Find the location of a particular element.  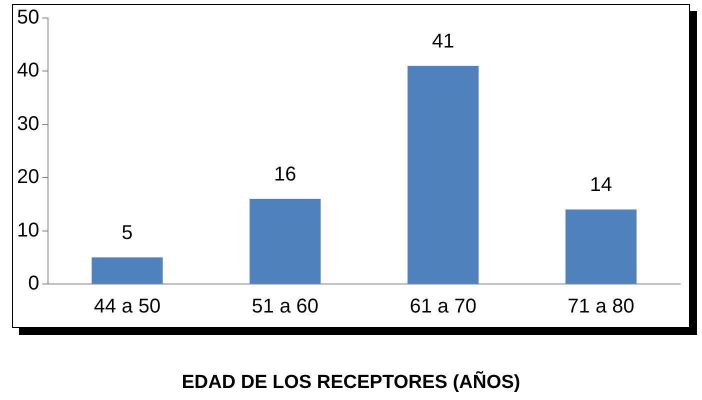

y-tick-label: 0 is located at coordinates (34, 283).